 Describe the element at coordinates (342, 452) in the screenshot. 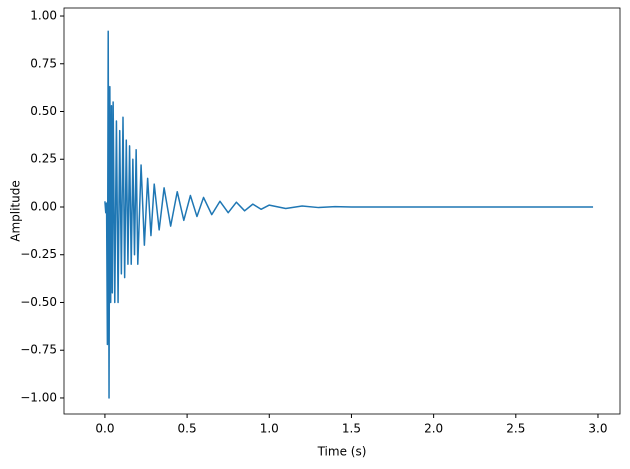

I see `x-axis-label: Time (s)` at that location.